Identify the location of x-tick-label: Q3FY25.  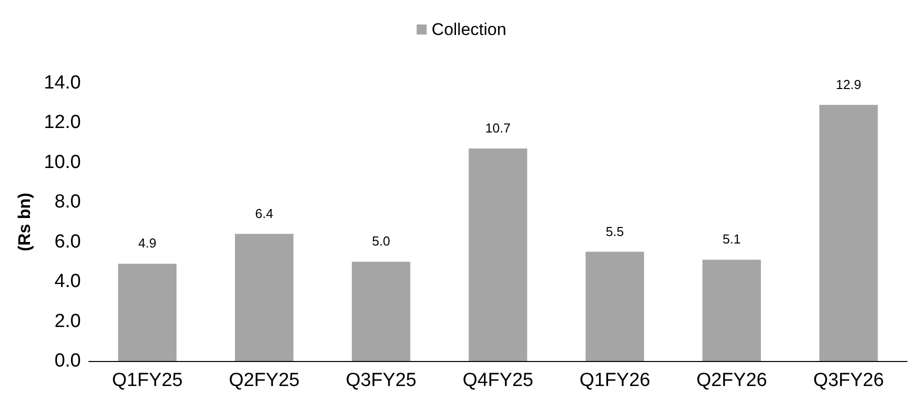
(381, 380).